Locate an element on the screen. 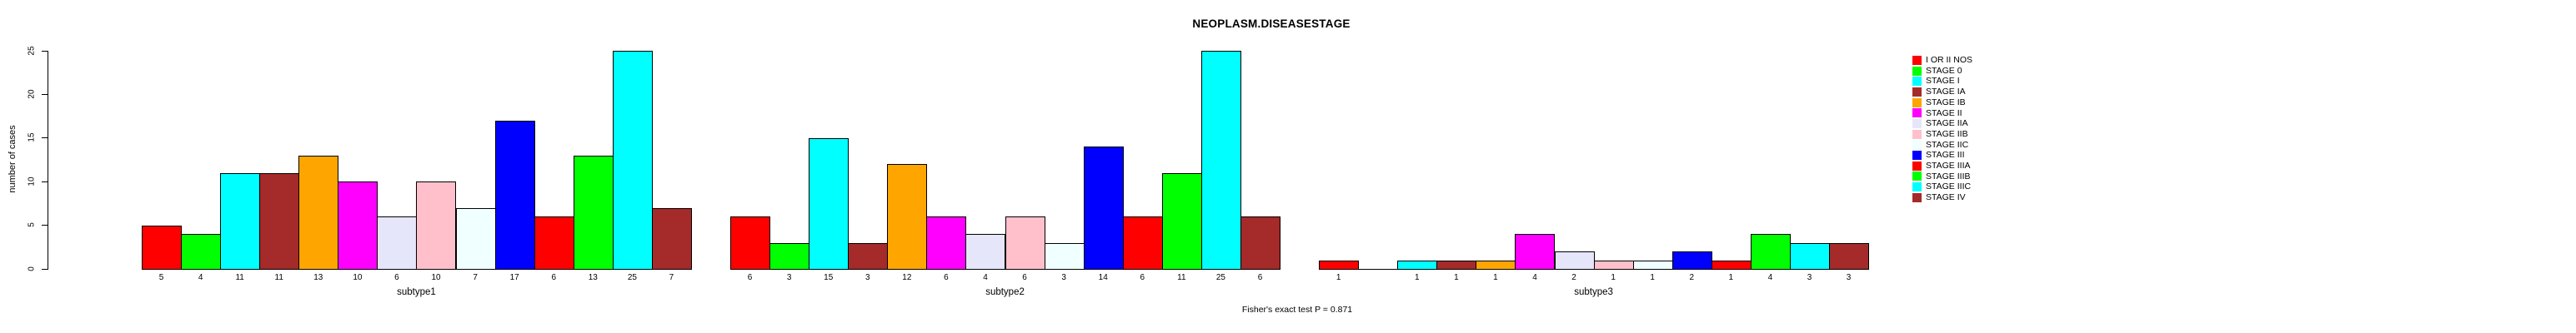 The width and height of the screenshot is (2576, 333). bar-value-label: 15 is located at coordinates (829, 277).